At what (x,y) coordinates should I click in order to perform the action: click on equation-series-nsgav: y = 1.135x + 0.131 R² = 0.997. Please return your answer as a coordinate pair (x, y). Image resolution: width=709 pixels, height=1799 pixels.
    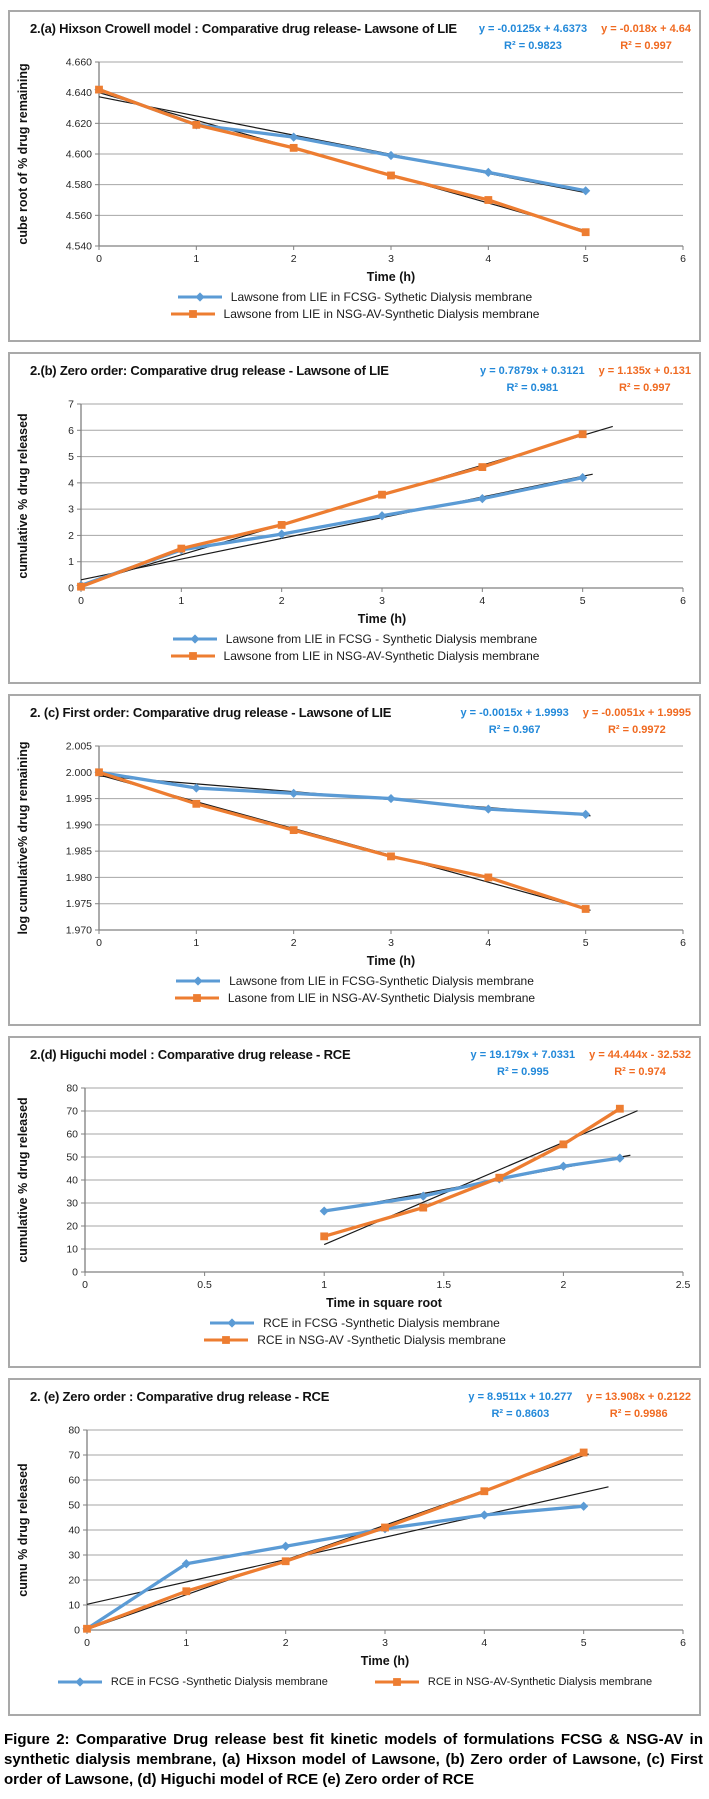
    Looking at the image, I should click on (645, 379).